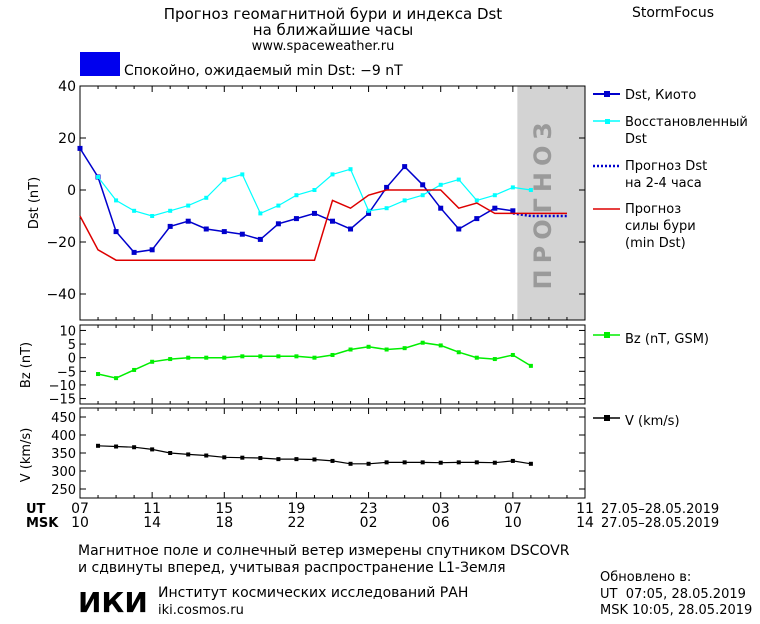 The width and height of the screenshot is (760, 624). I want to click on bz-y-axis-label: Bz (nT), so click(26, 365).